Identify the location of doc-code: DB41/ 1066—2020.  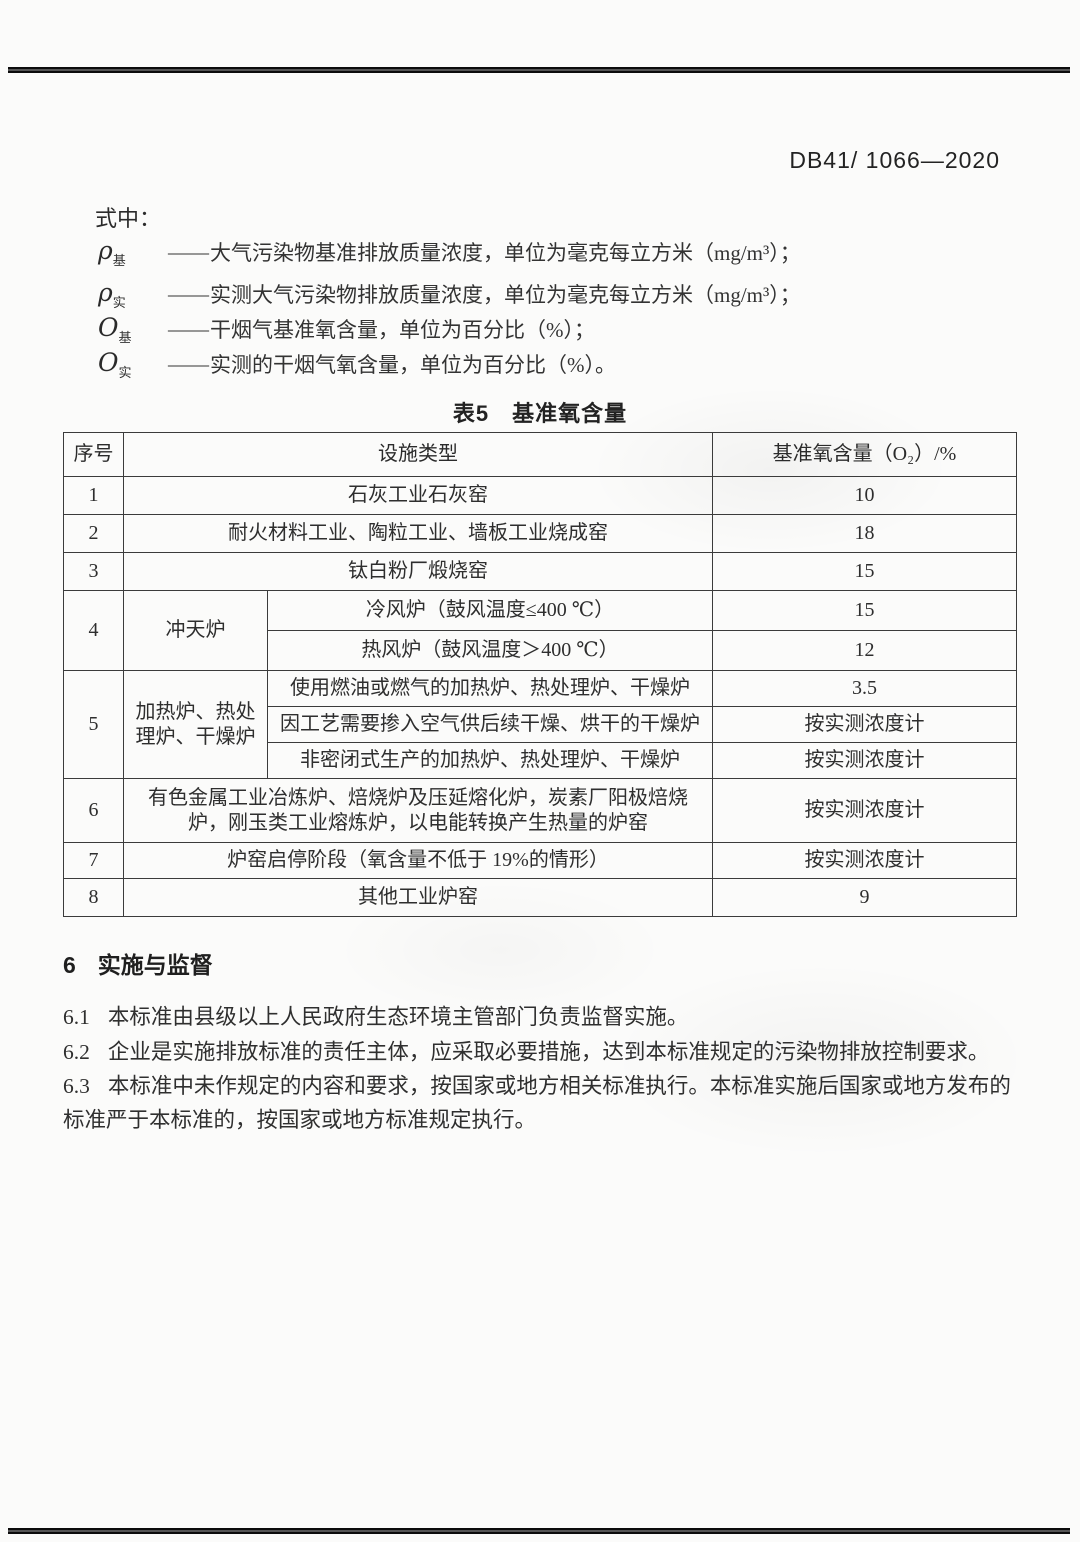
(894, 160).